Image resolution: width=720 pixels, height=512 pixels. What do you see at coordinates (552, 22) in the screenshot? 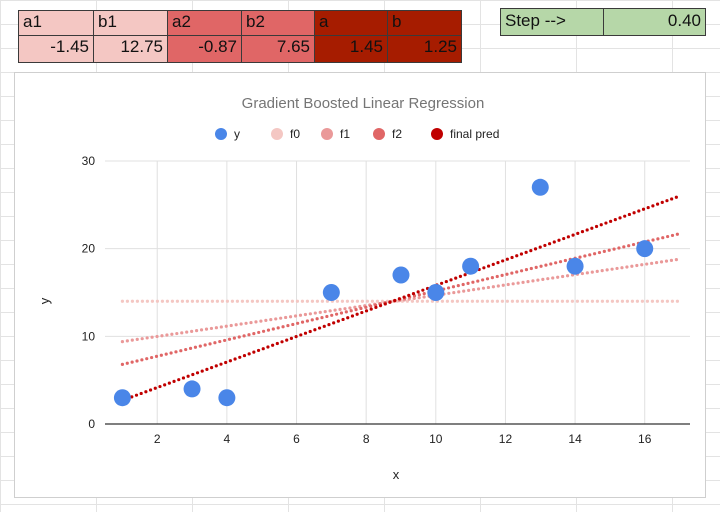
I see `step-label-cell: Step -->` at bounding box center [552, 22].